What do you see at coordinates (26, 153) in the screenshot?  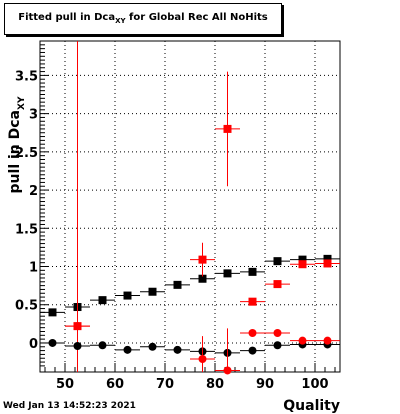 I see `y-tick-label: 2.5` at bounding box center [26, 153].